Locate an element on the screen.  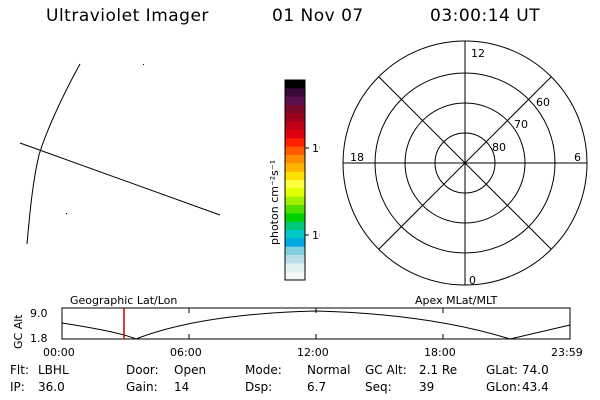
colorbar: 100 10 photon cm⁻²s⁻¹ is located at coordinates (294, 180).